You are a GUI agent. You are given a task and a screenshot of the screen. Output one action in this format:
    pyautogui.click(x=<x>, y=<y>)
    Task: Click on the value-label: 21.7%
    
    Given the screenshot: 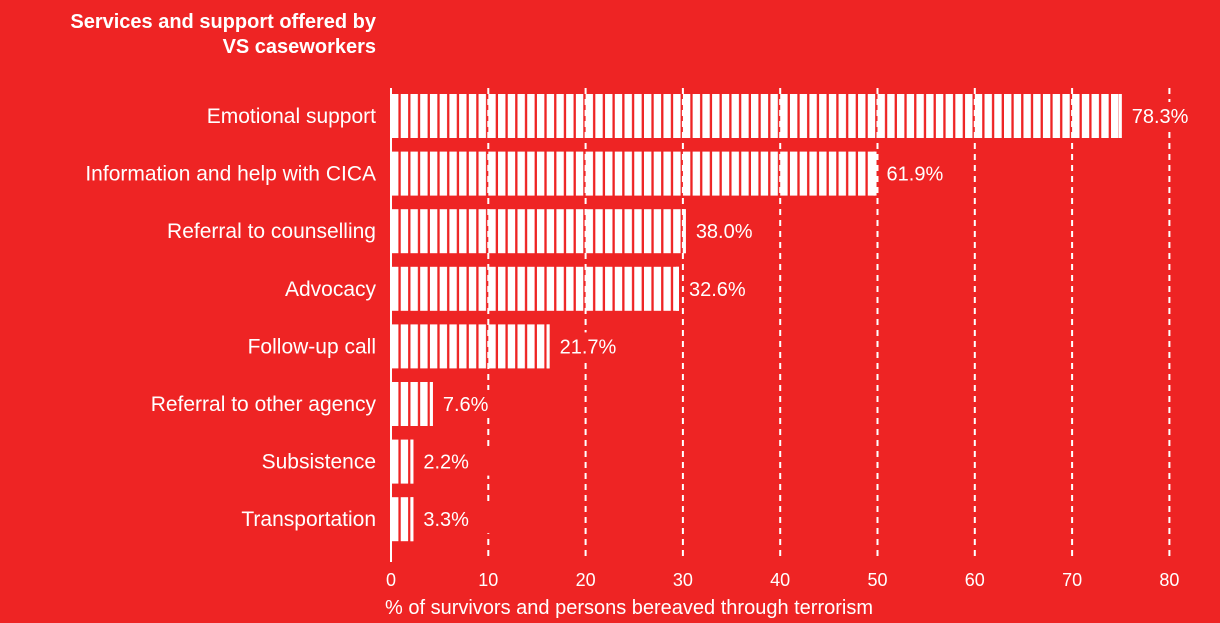 What is the action you would take?
    pyautogui.click(x=588, y=347)
    